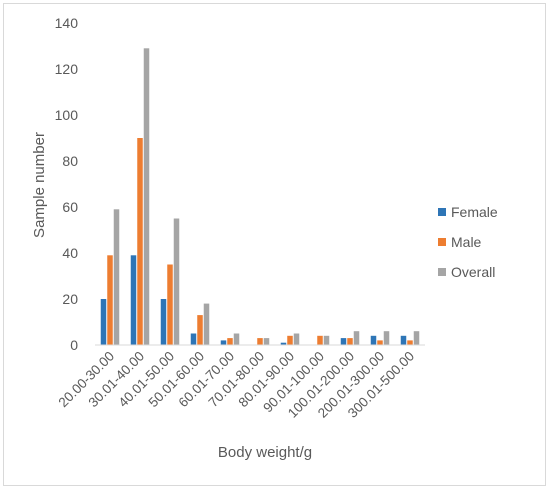 The width and height of the screenshot is (550, 490). Describe the element at coordinates (442, 272) in the screenshot. I see `legend-swatch-overall` at that location.